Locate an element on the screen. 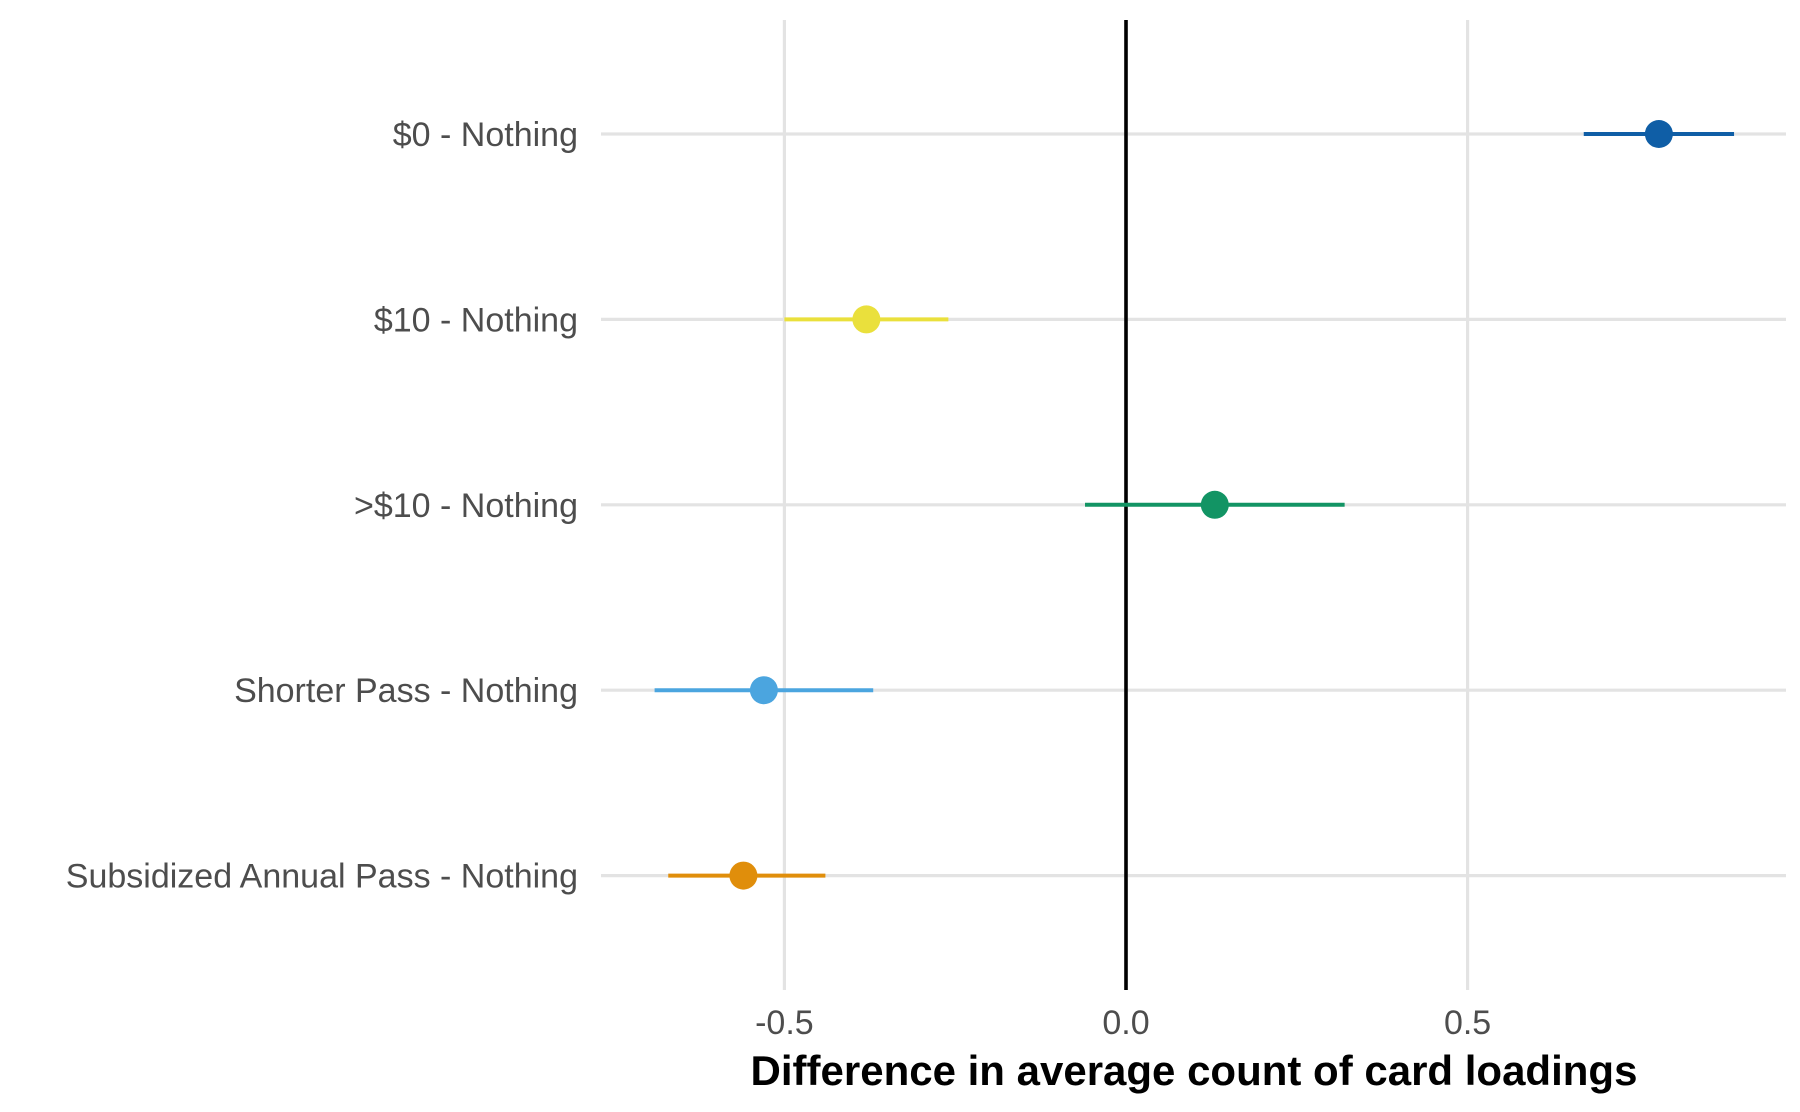 This screenshot has height=1112, width=1800. y-tick-label: Subsidized Annual Pass - Nothing is located at coordinates (322, 877).